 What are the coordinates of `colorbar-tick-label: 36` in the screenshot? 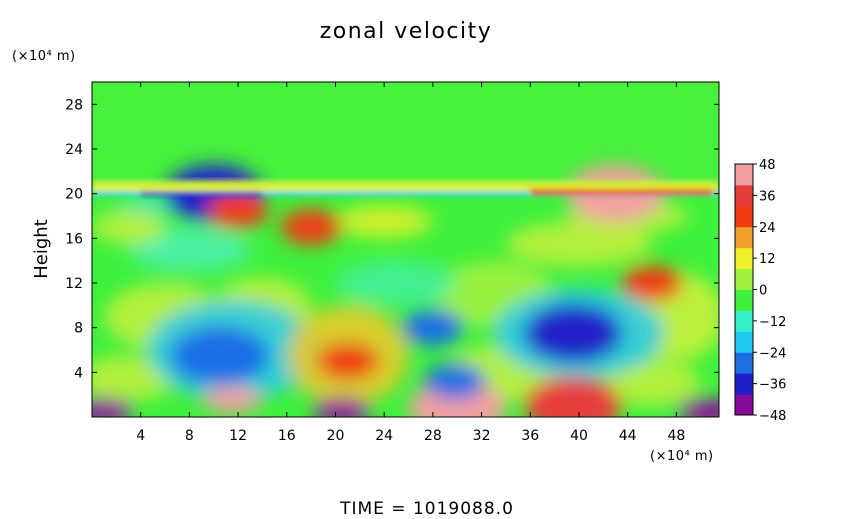 It's located at (767, 196).